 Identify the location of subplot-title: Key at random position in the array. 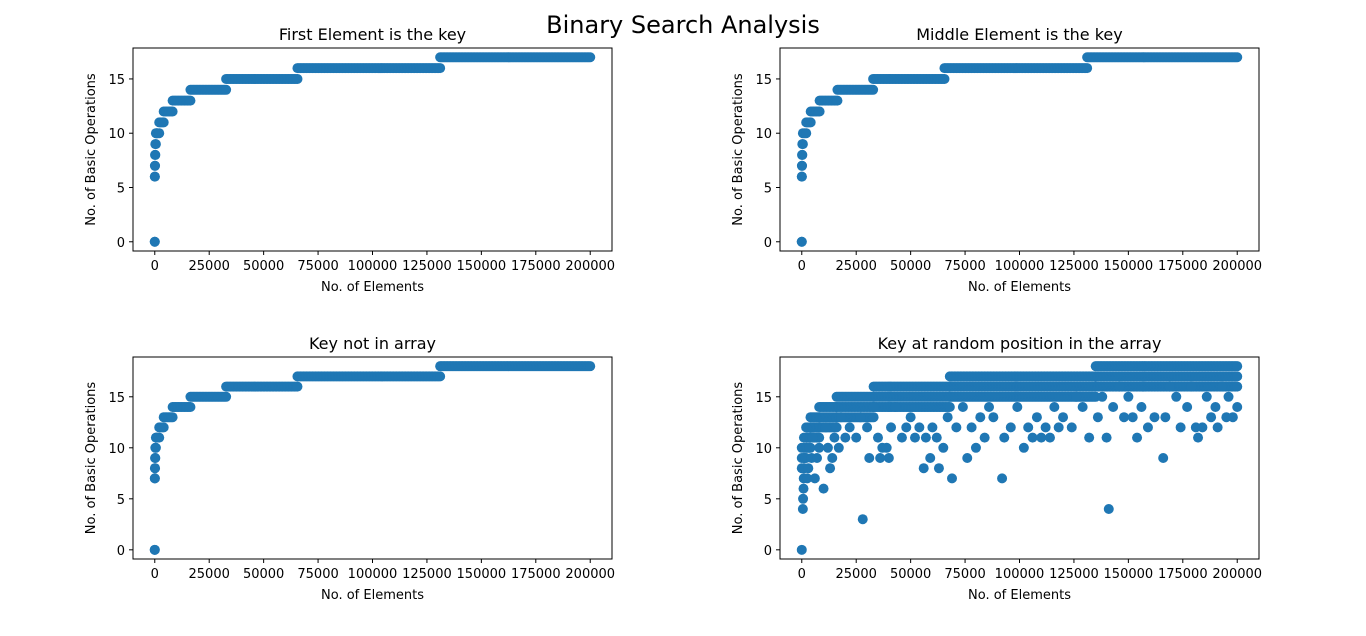
(1020, 343).